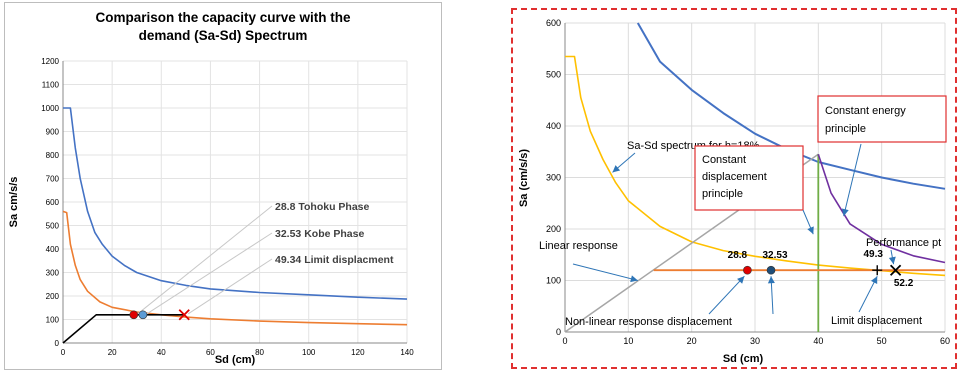  I want to click on constant-energy-arrow-head, so click(845, 212).